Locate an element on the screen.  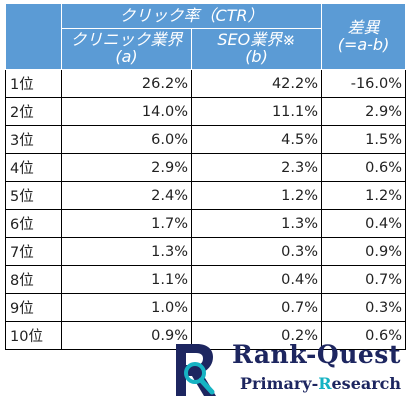
seo-ctr-cell: 2.3% is located at coordinates (256, 167).